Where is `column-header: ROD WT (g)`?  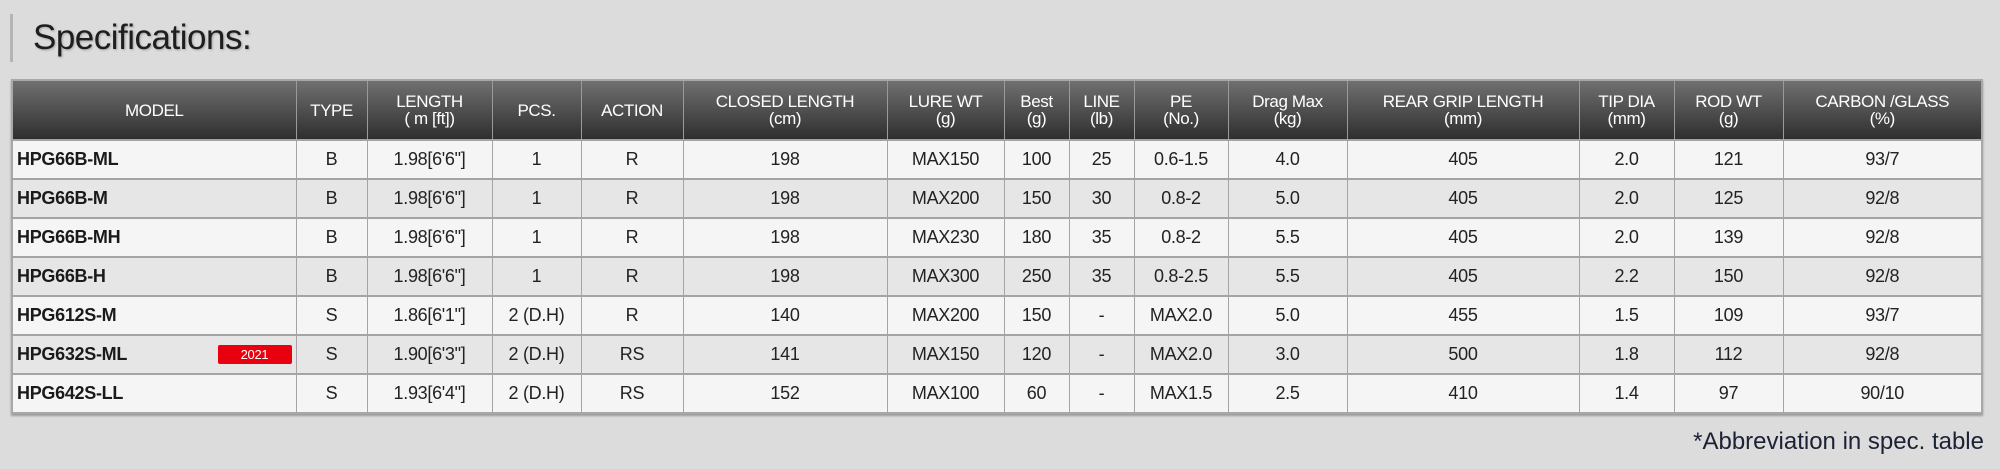
column-header: ROD WT (g) is located at coordinates (1728, 110).